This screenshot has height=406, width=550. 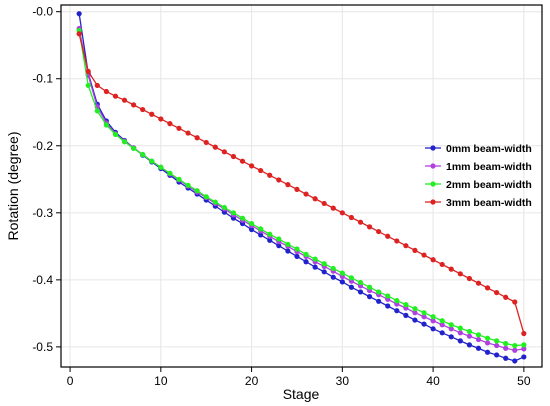 I want to click on x-tick-label: 20, so click(x=252, y=381).